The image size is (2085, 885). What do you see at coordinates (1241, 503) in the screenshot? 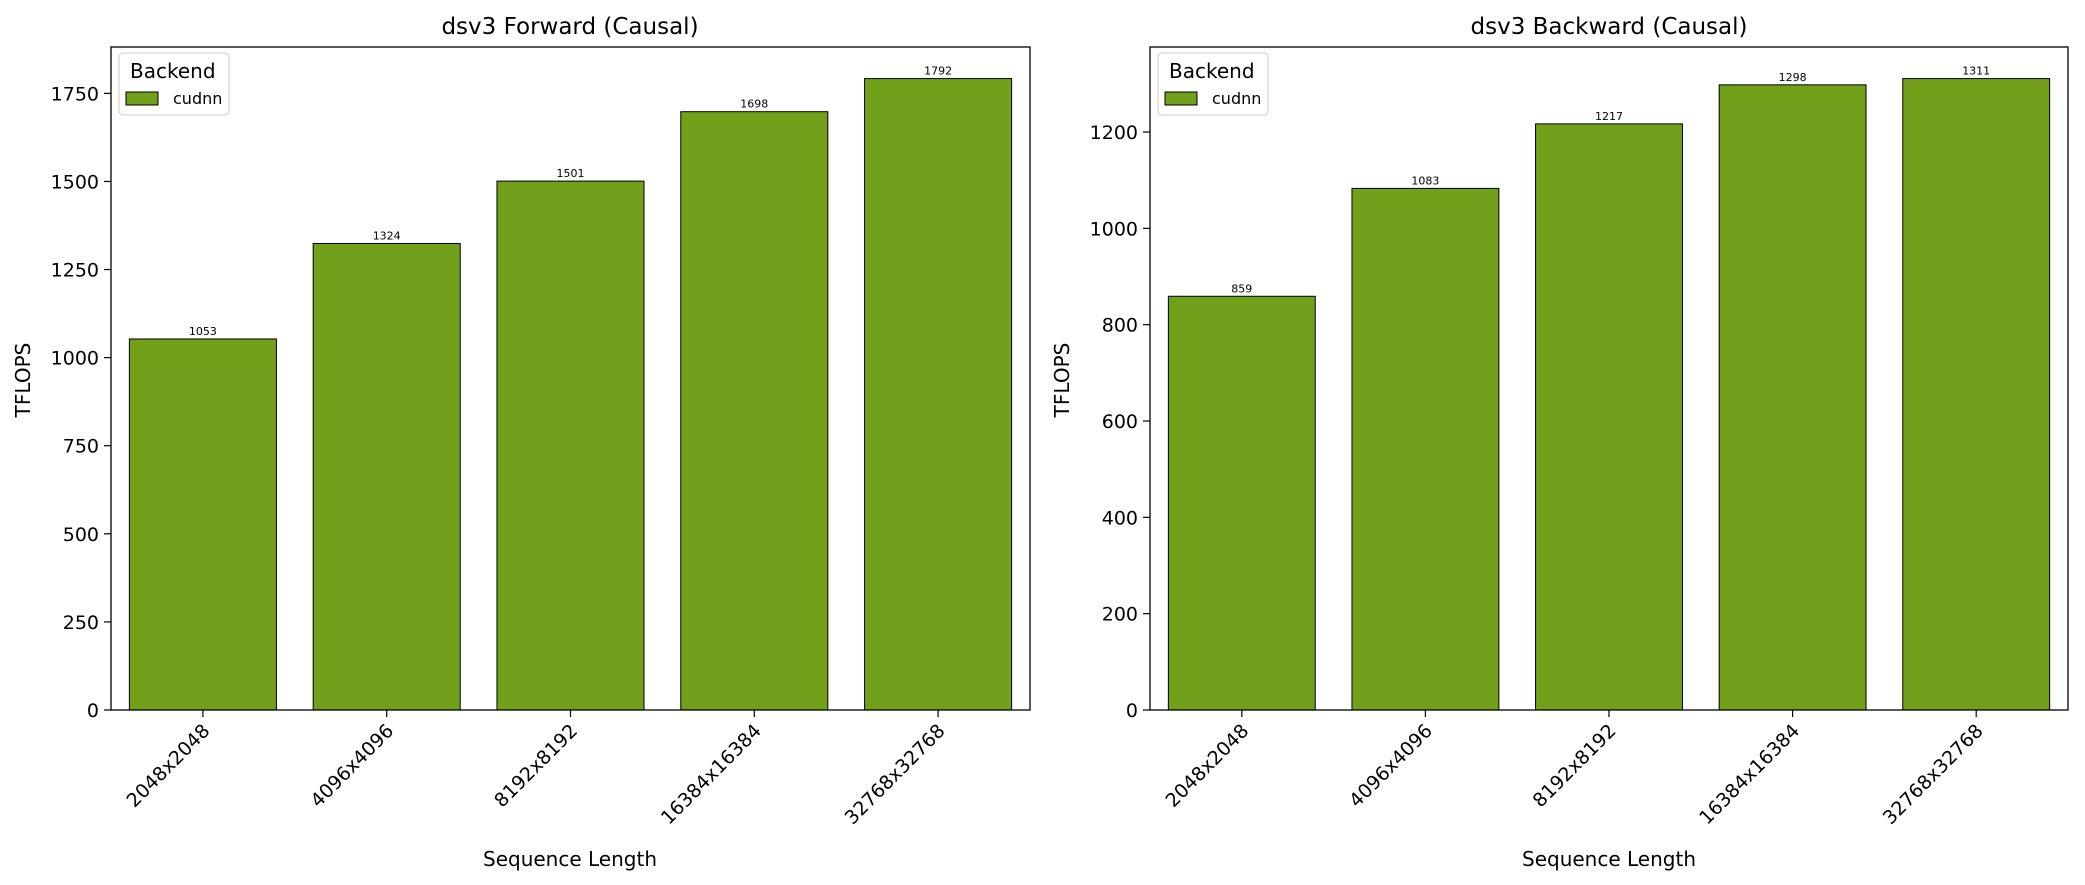
I see `backward-bar-2048x2048` at bounding box center [1241, 503].